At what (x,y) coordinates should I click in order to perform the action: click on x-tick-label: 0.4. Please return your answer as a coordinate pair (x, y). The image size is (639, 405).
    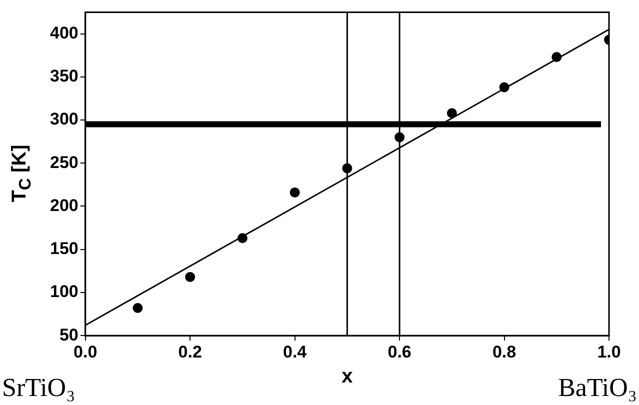
    Looking at the image, I should click on (295, 352).